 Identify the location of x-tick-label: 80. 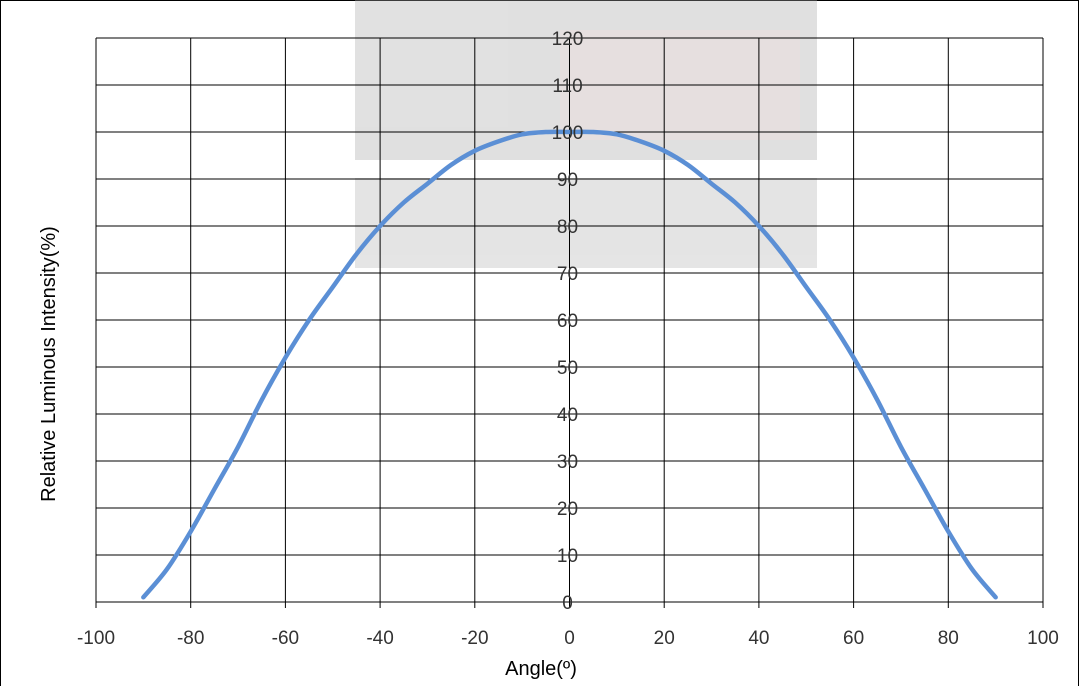
(948, 638).